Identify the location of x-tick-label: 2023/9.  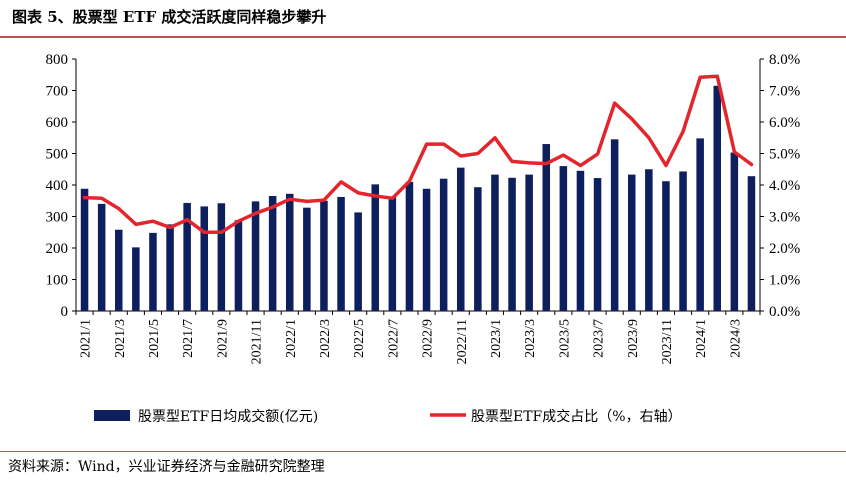
(633, 338).